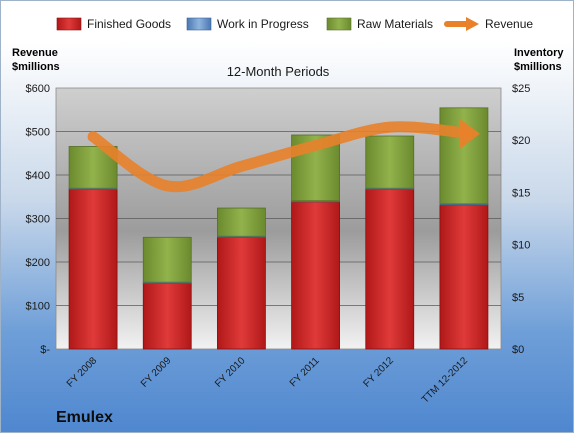  Describe the element at coordinates (38, 176) in the screenshot. I see `left-tick-label: $400` at that location.